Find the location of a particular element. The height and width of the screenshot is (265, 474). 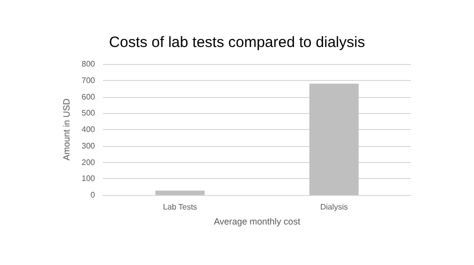

chart-title: Costs of lab tests compared to dialysis is located at coordinates (237, 42).